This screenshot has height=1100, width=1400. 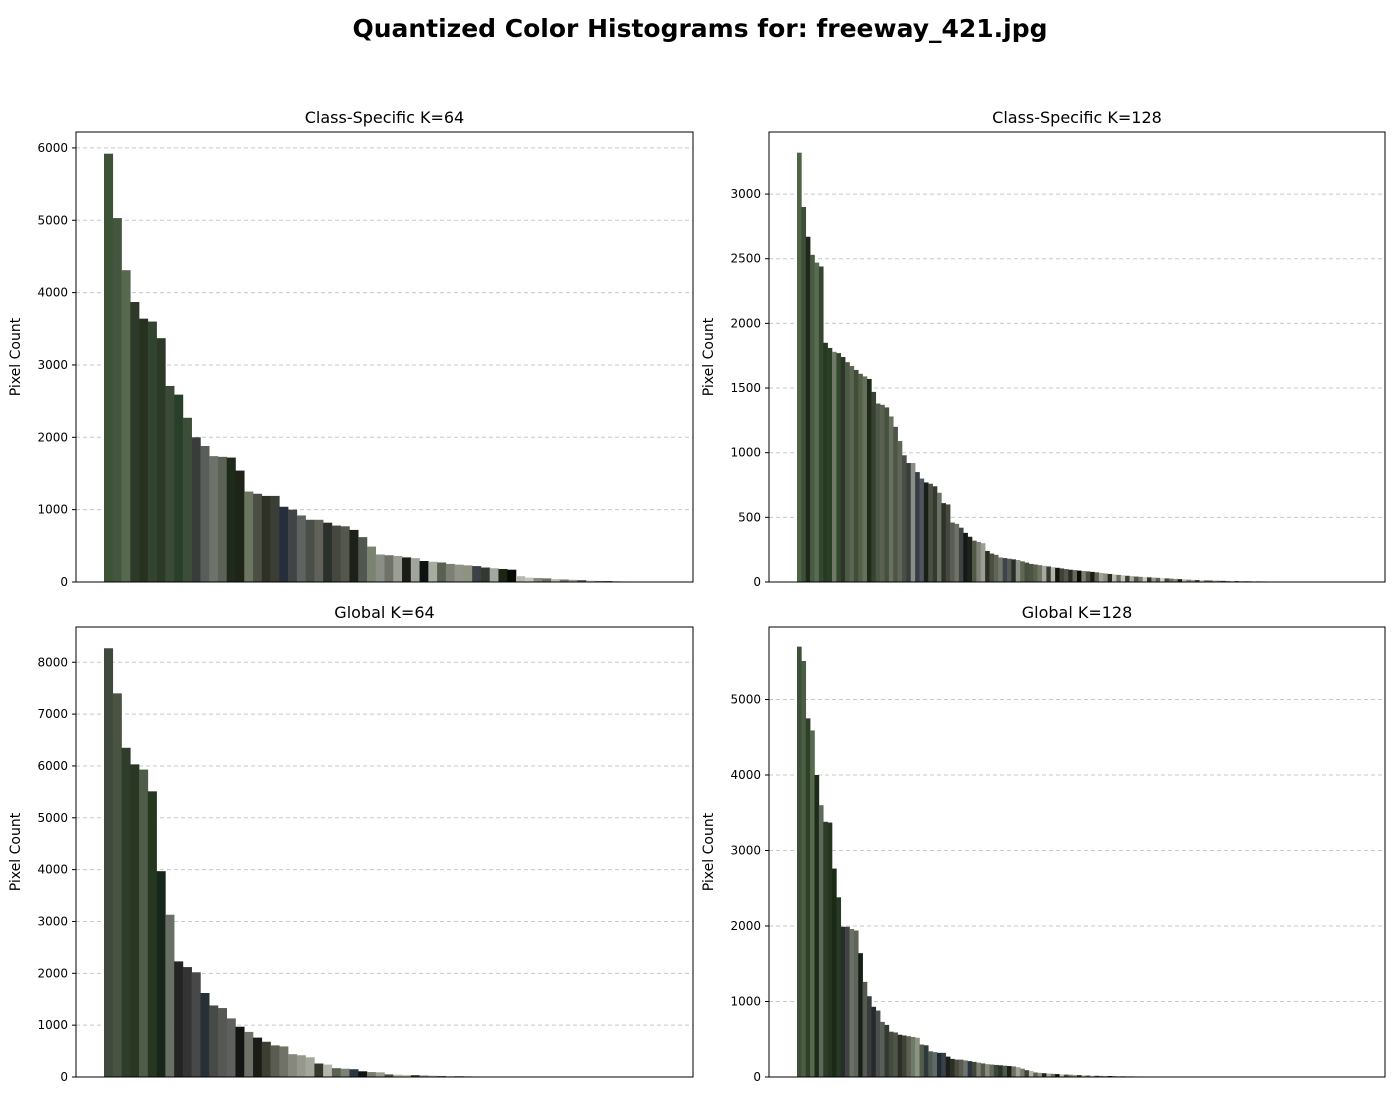 I want to click on y-tick-label: 2000, so click(x=52, y=973).